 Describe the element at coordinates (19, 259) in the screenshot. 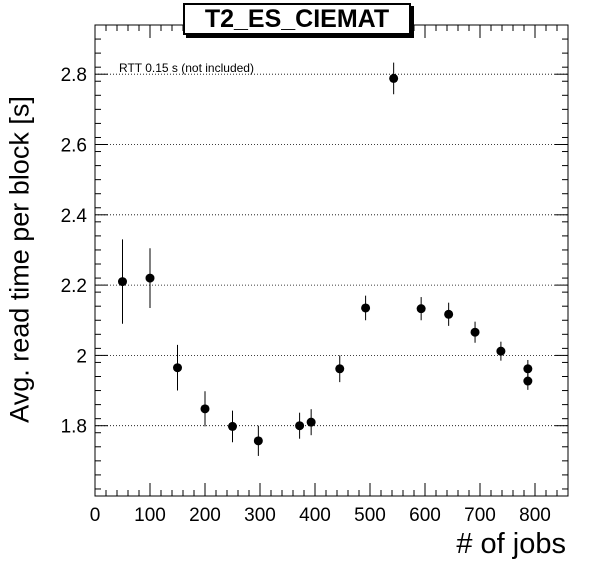

I see `y-axis-label: Avg. read time per block [s]` at that location.